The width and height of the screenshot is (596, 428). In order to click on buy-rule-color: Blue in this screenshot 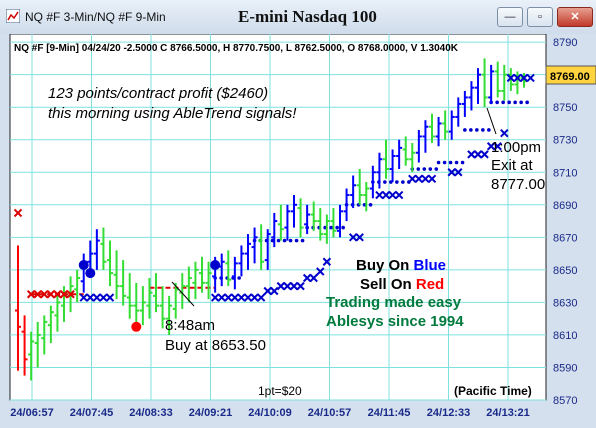, I will do `click(430, 265)`.